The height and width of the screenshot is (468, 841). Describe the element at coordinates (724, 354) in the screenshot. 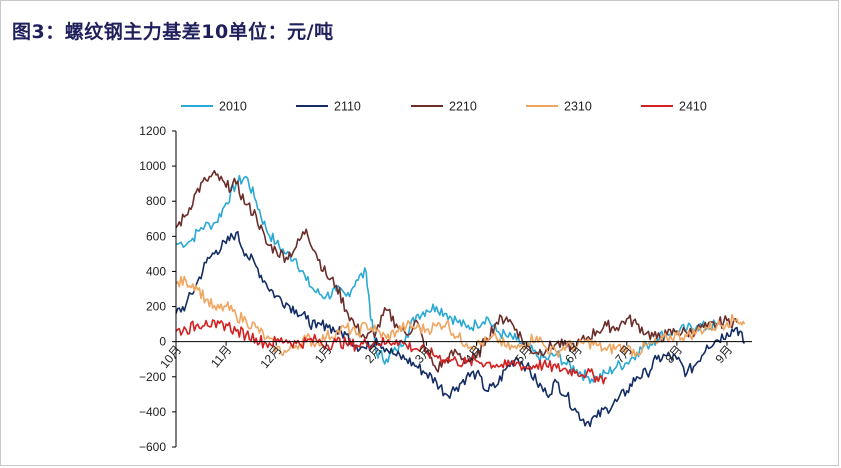

I see `x-tick-label: 9月` at that location.